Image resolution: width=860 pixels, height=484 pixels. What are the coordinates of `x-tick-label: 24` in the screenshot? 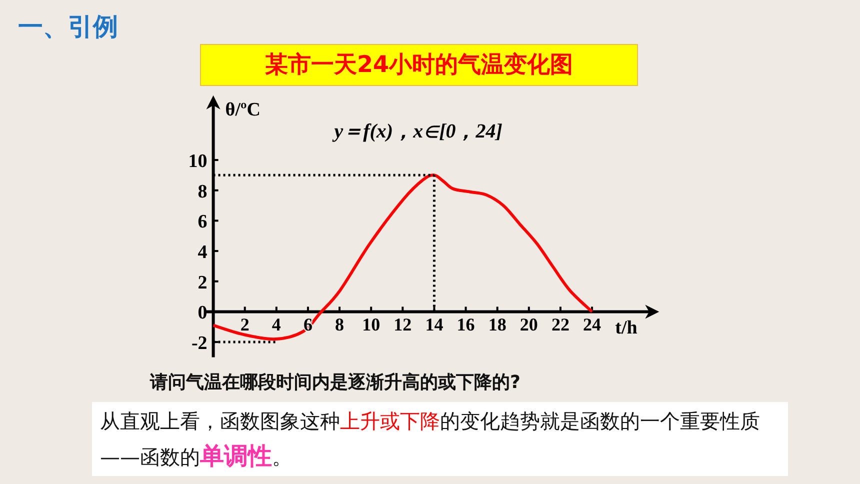 It's located at (592, 324).